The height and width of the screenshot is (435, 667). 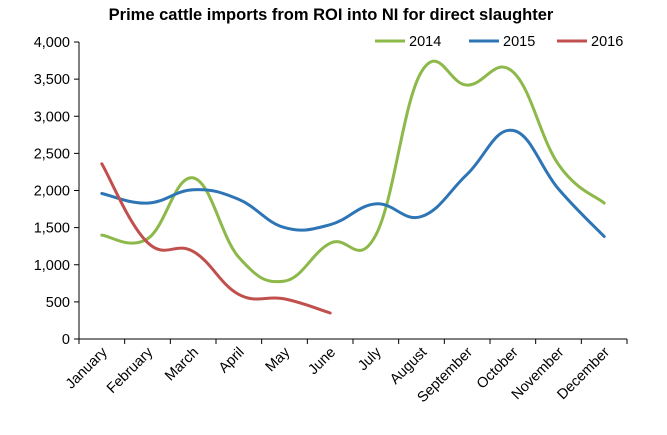 What do you see at coordinates (52, 266) in the screenshot?
I see `y-tick-label: 1,000` at bounding box center [52, 266].